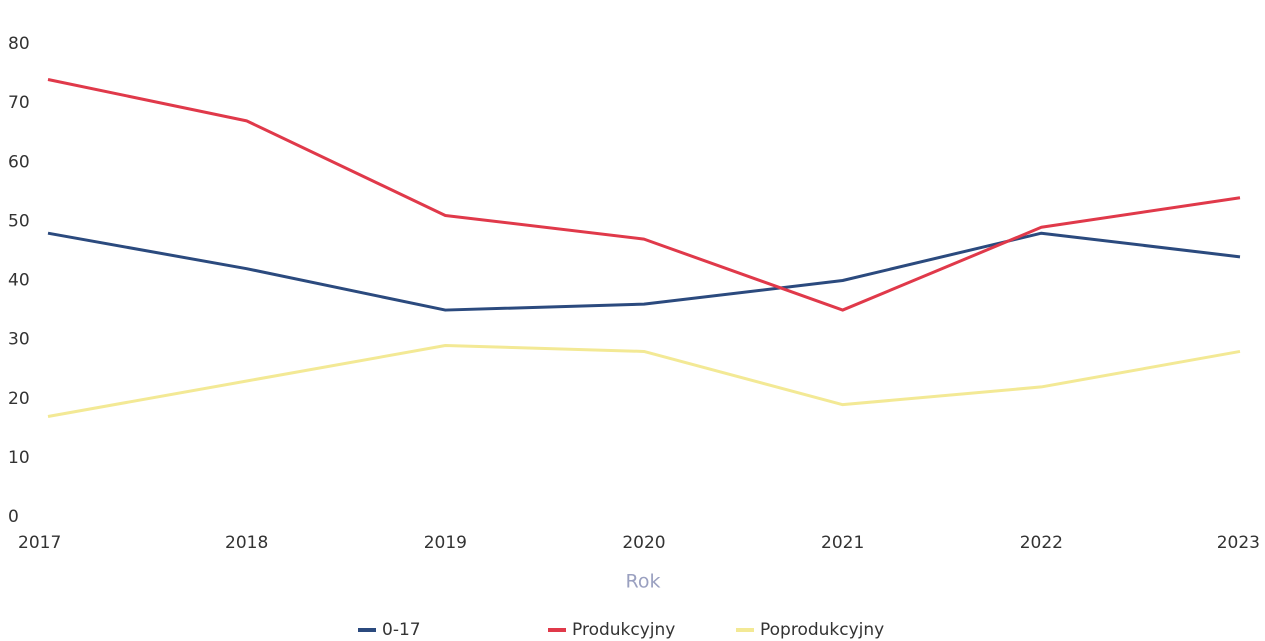  I want to click on y-tick-label: 70, so click(19, 103).